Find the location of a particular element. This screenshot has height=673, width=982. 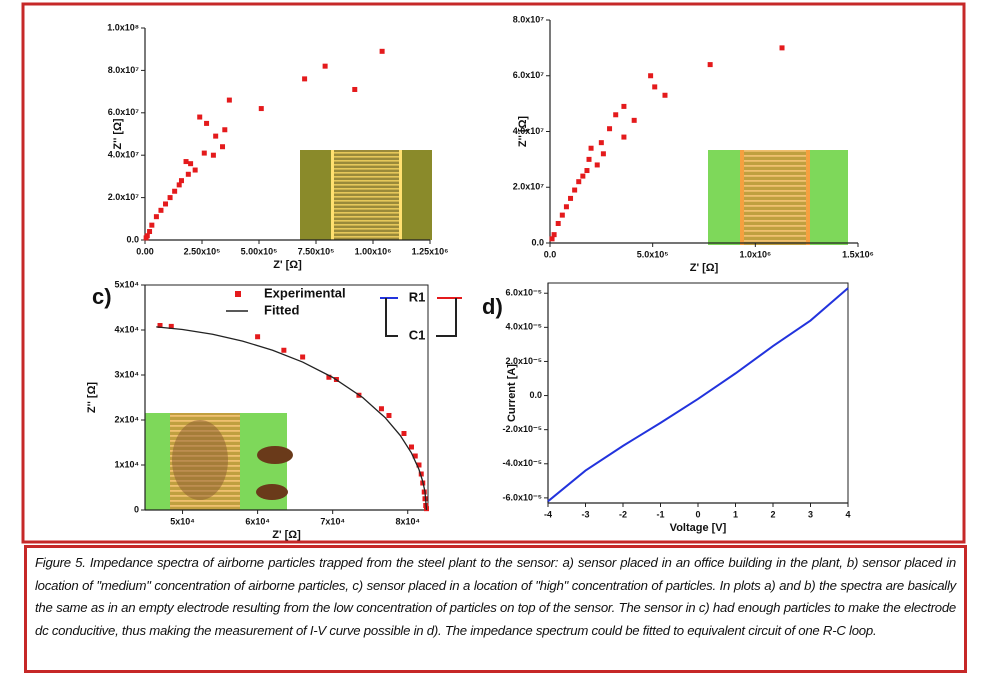

circuit-diagram is located at coordinates (421, 317).